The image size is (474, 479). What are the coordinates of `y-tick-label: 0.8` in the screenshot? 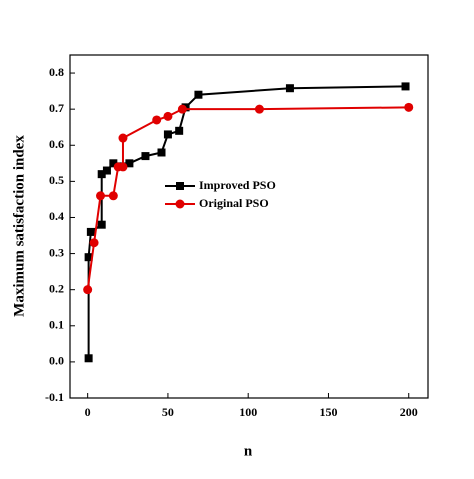 It's located at (56, 72).